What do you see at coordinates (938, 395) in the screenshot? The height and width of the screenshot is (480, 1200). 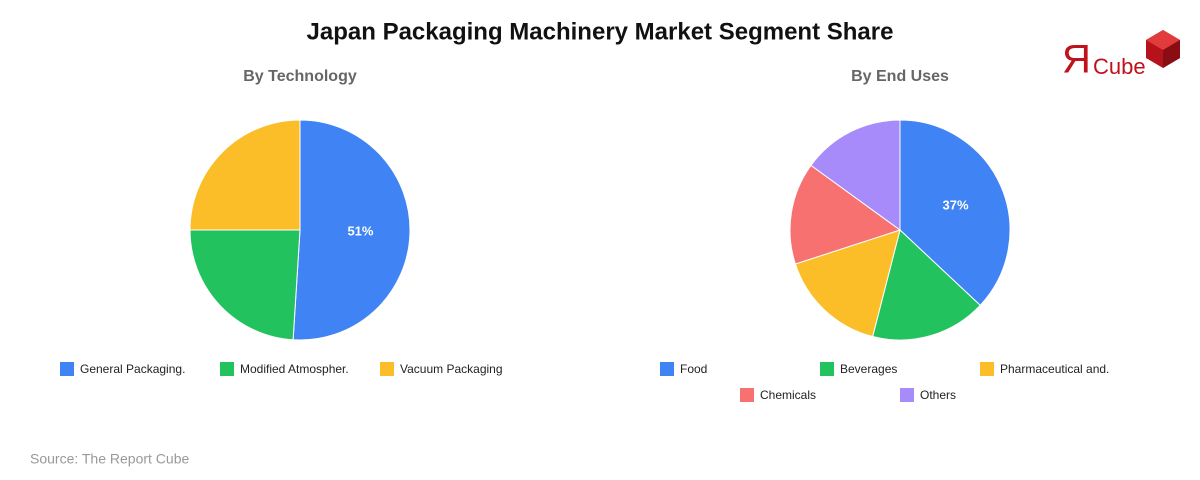 I see `legend-label: Others` at bounding box center [938, 395].